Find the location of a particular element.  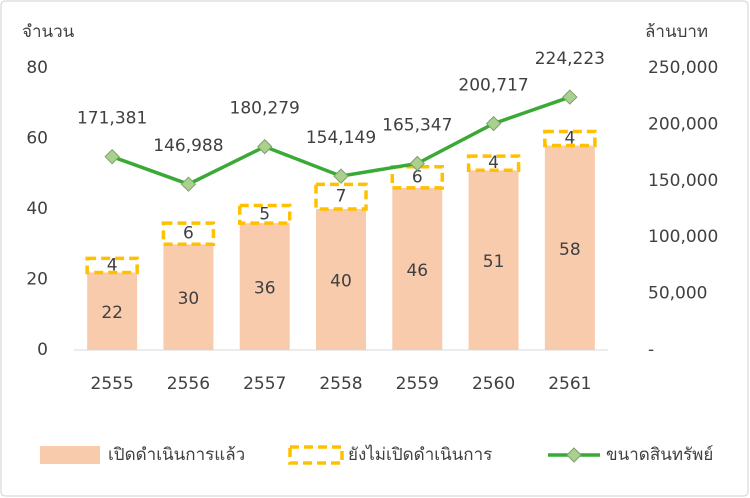

y-axis-title: จำนวน is located at coordinates (48, 32).